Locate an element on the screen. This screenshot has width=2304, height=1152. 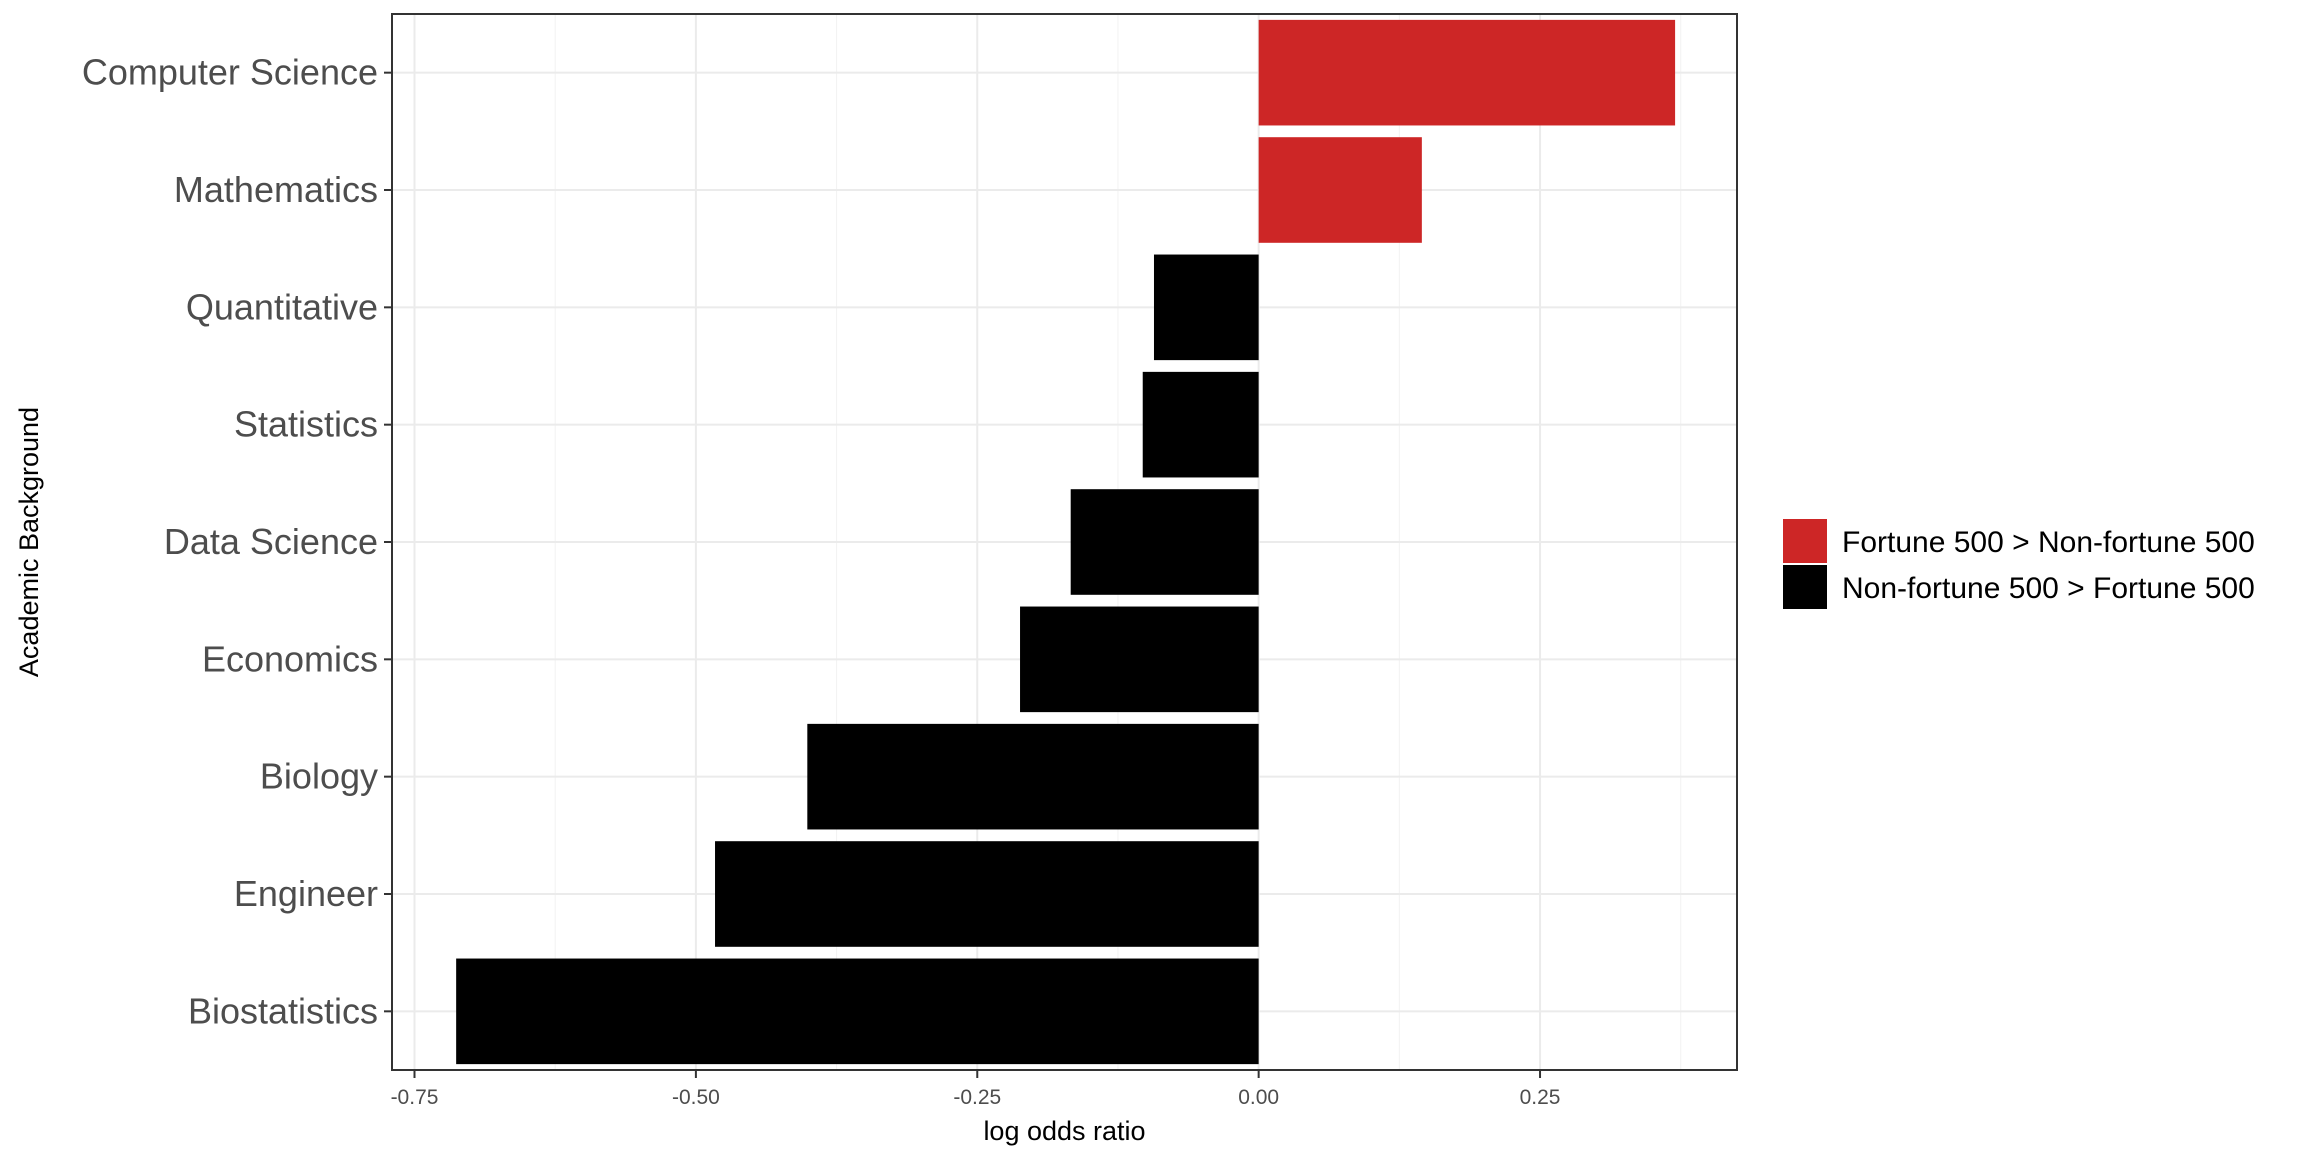
x-axis: -0.75 -0.50 -0.25 0.00 0.25 is located at coordinates (976, 1089).